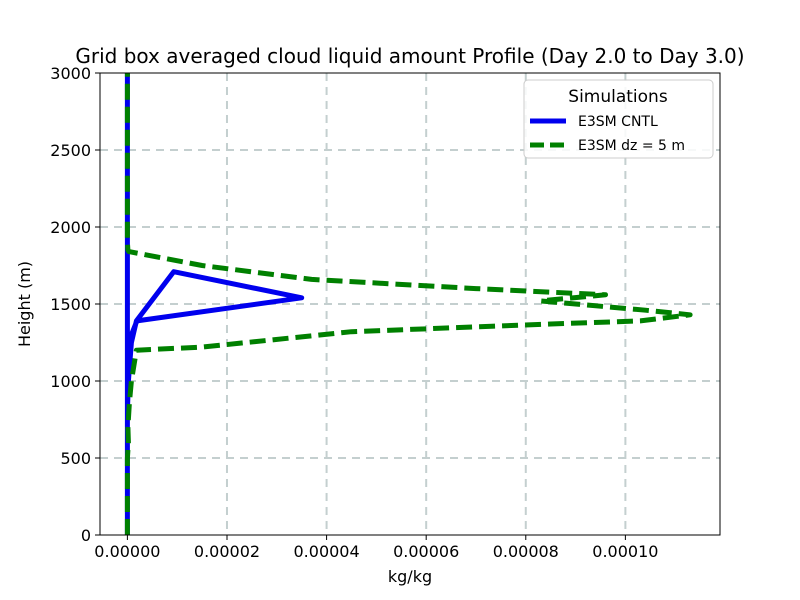 This screenshot has width=800, height=600. What do you see at coordinates (70, 304) in the screenshot?
I see `y-tick-label: 1500` at bounding box center [70, 304].